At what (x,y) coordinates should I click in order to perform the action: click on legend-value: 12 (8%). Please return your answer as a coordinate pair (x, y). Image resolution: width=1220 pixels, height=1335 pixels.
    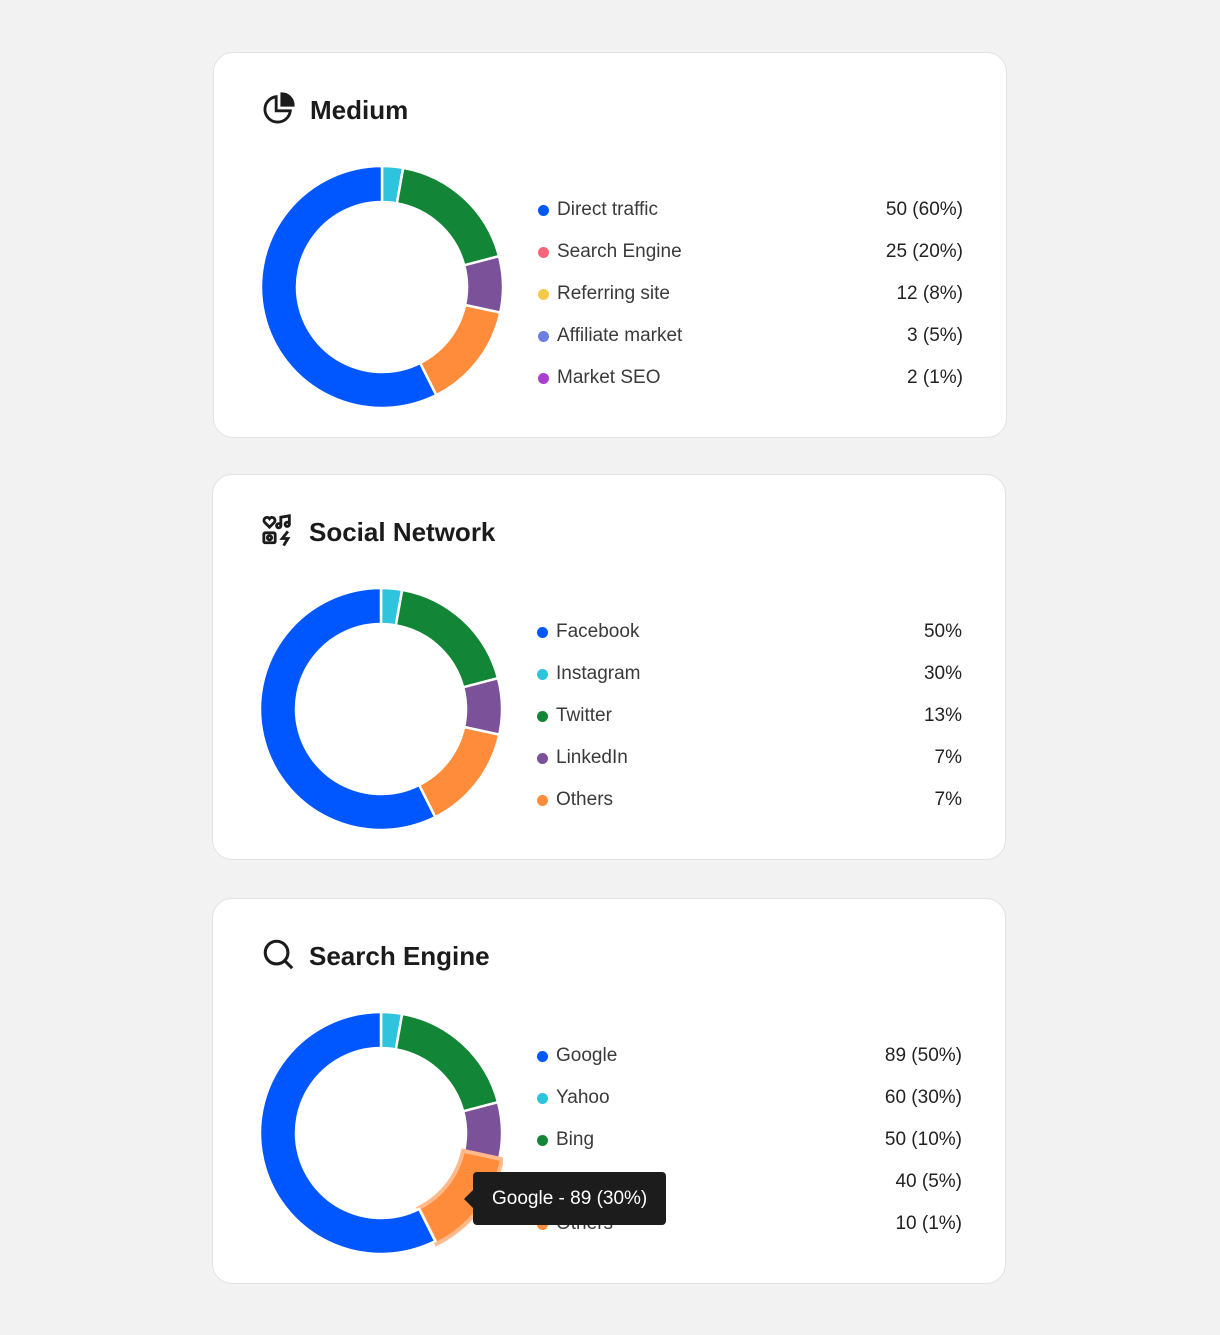
    Looking at the image, I should click on (929, 293).